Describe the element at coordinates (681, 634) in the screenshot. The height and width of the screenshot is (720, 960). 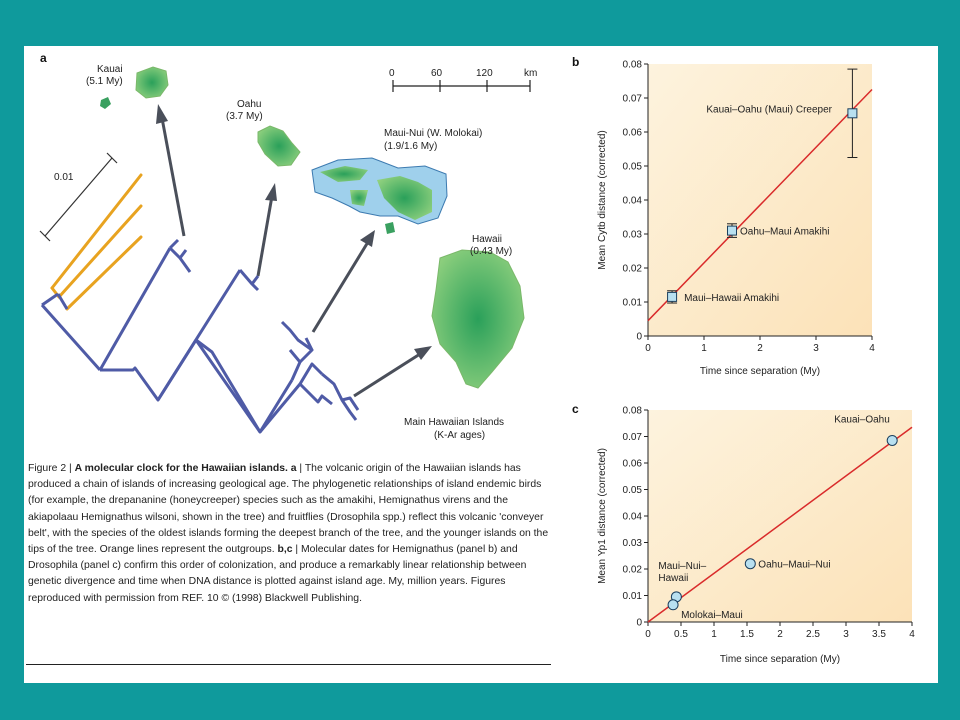
I see `x-tick-label: 0.5` at that location.